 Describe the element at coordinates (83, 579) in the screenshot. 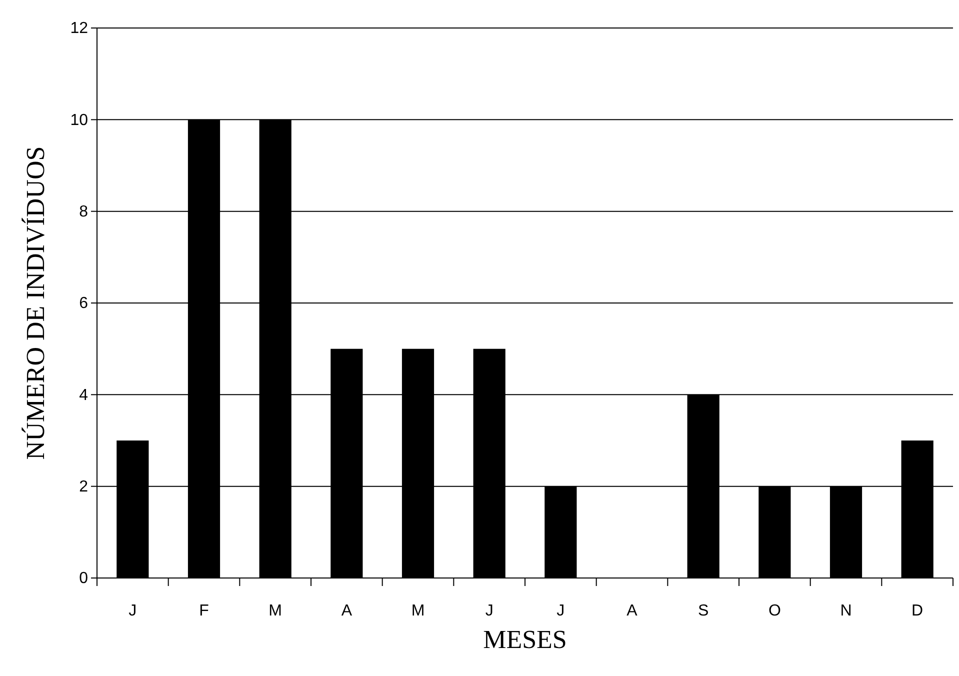

I see `y-tick-label: 0` at that location.